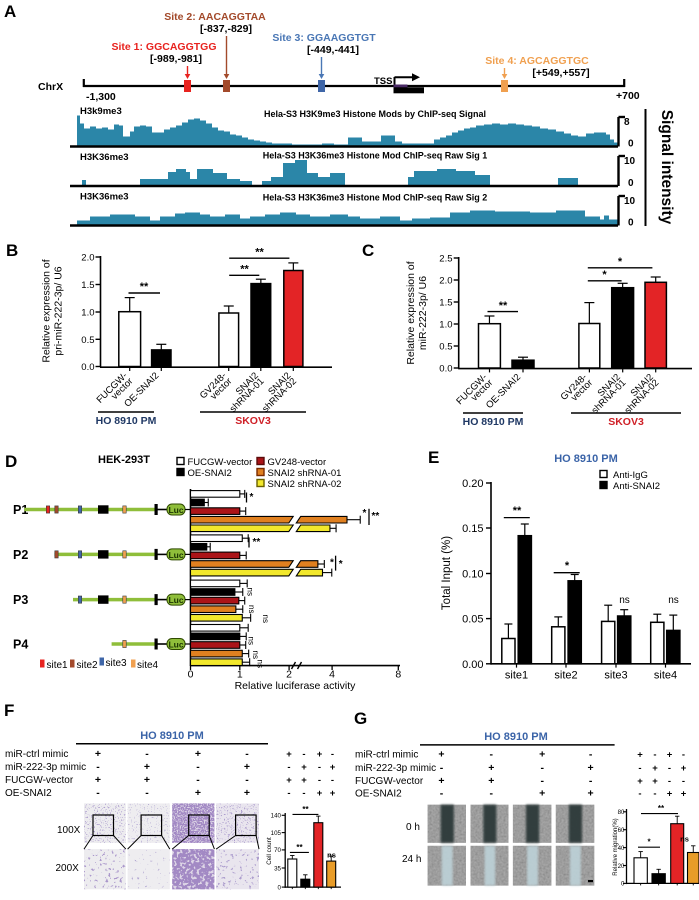 This screenshot has width=699, height=900. What do you see at coordinates (277, 850) in the screenshot?
I see `svg-text: 70` at bounding box center [277, 850].